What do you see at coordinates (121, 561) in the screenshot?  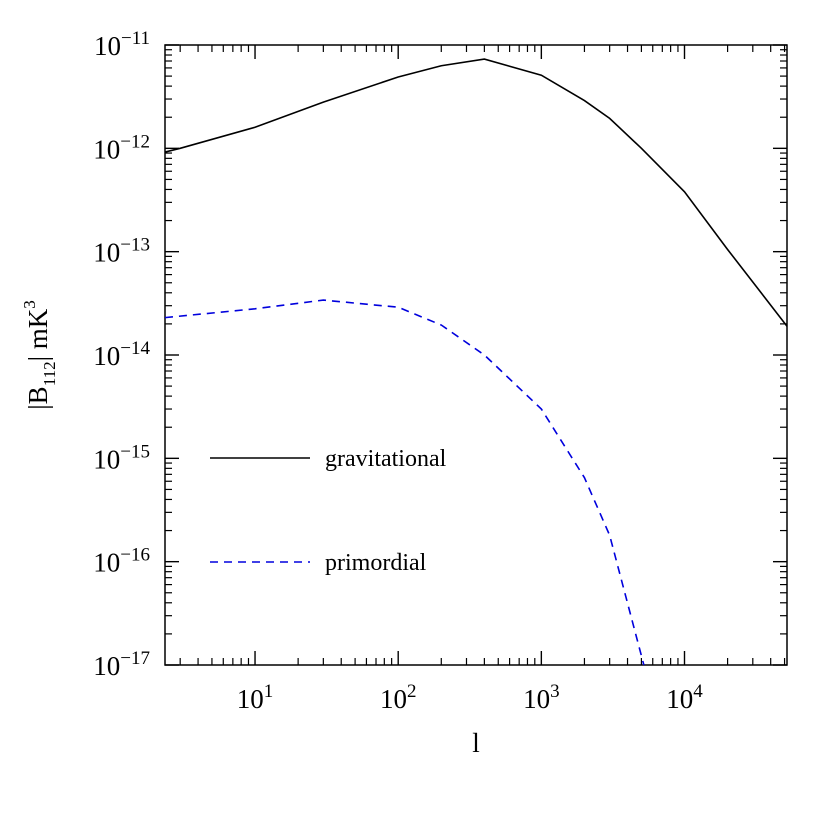 I see `y-tick-label: 10−16` at bounding box center [121, 561].